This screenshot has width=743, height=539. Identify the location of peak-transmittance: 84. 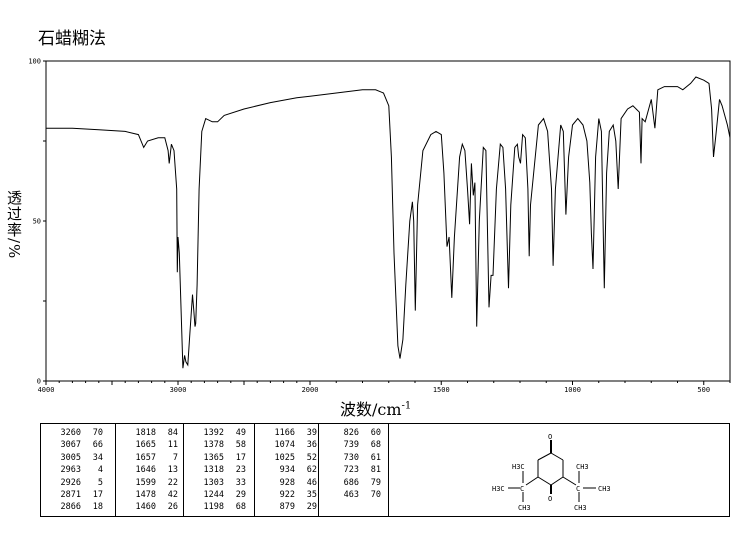
(172, 433).